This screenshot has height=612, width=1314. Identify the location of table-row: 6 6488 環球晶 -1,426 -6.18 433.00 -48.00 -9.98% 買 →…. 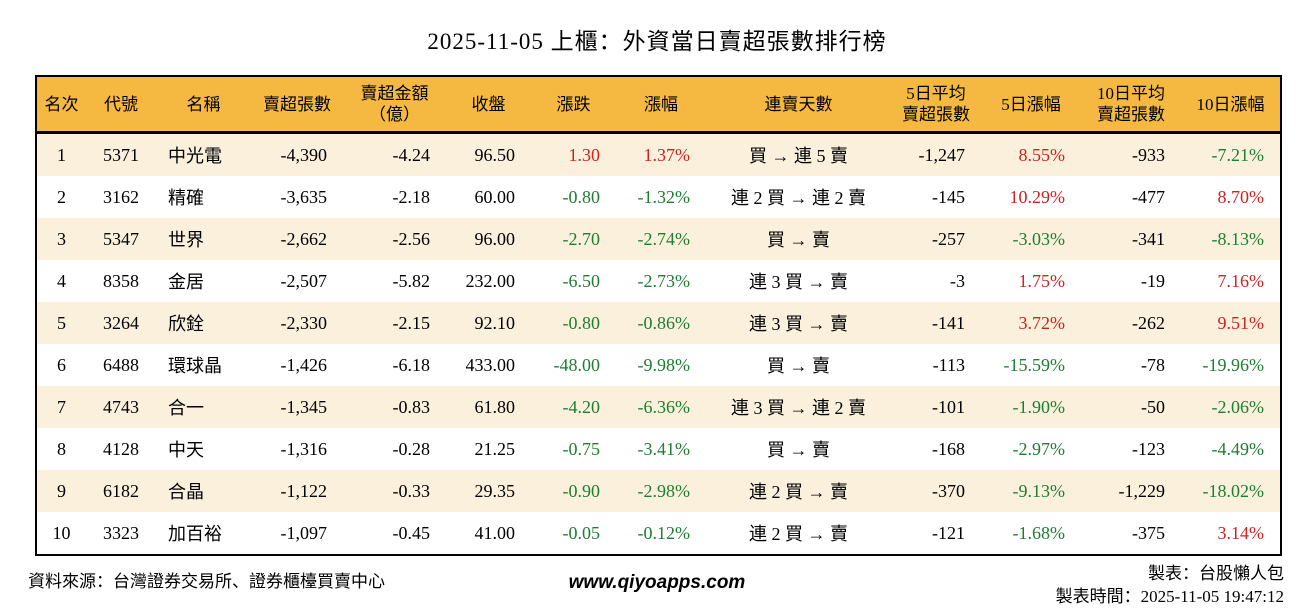
(658, 365).